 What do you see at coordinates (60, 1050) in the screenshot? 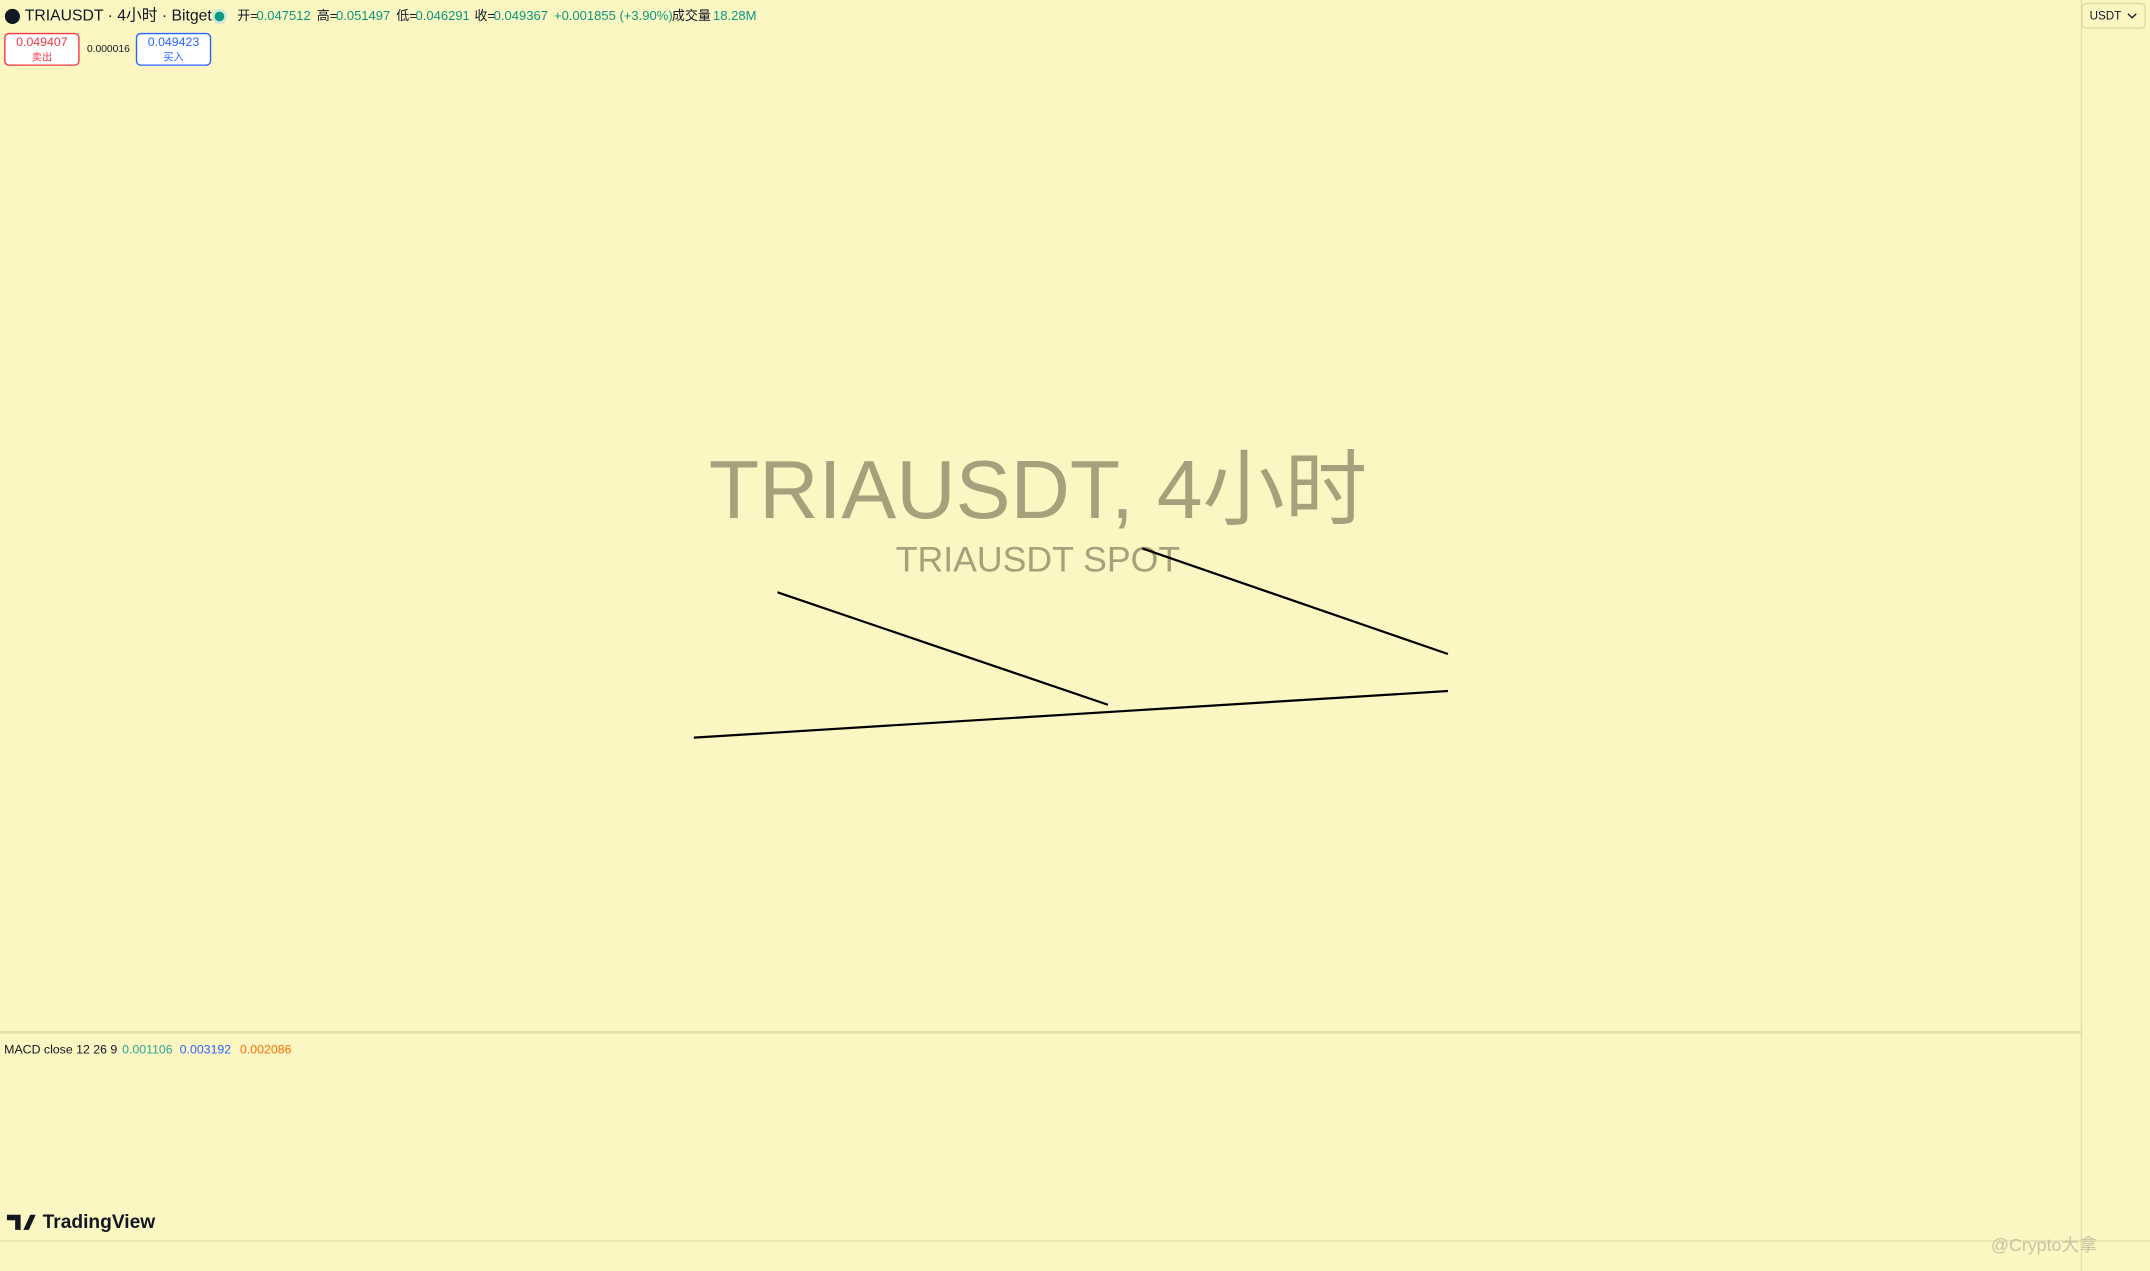
I see `macd-title: MACD close 12 26 9` at bounding box center [60, 1050].